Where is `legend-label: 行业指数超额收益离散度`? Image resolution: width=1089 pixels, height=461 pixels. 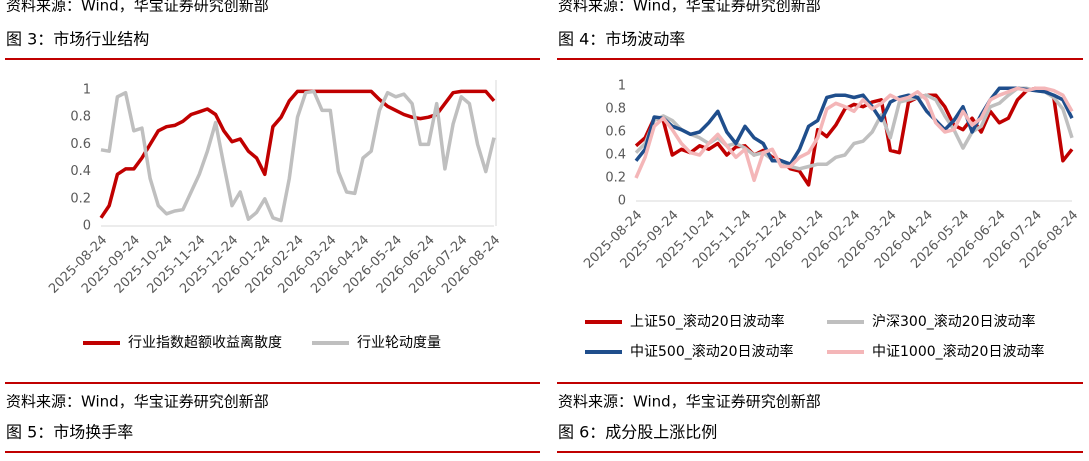 legend-label: 行业指数超额收益离散度 is located at coordinates (205, 342).